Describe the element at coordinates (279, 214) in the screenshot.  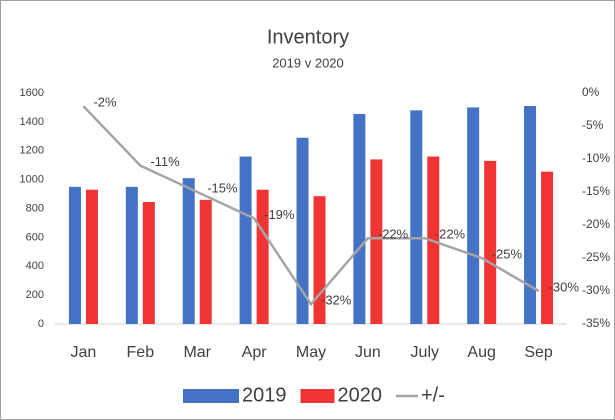
I see `data-label: -19%` at that location.